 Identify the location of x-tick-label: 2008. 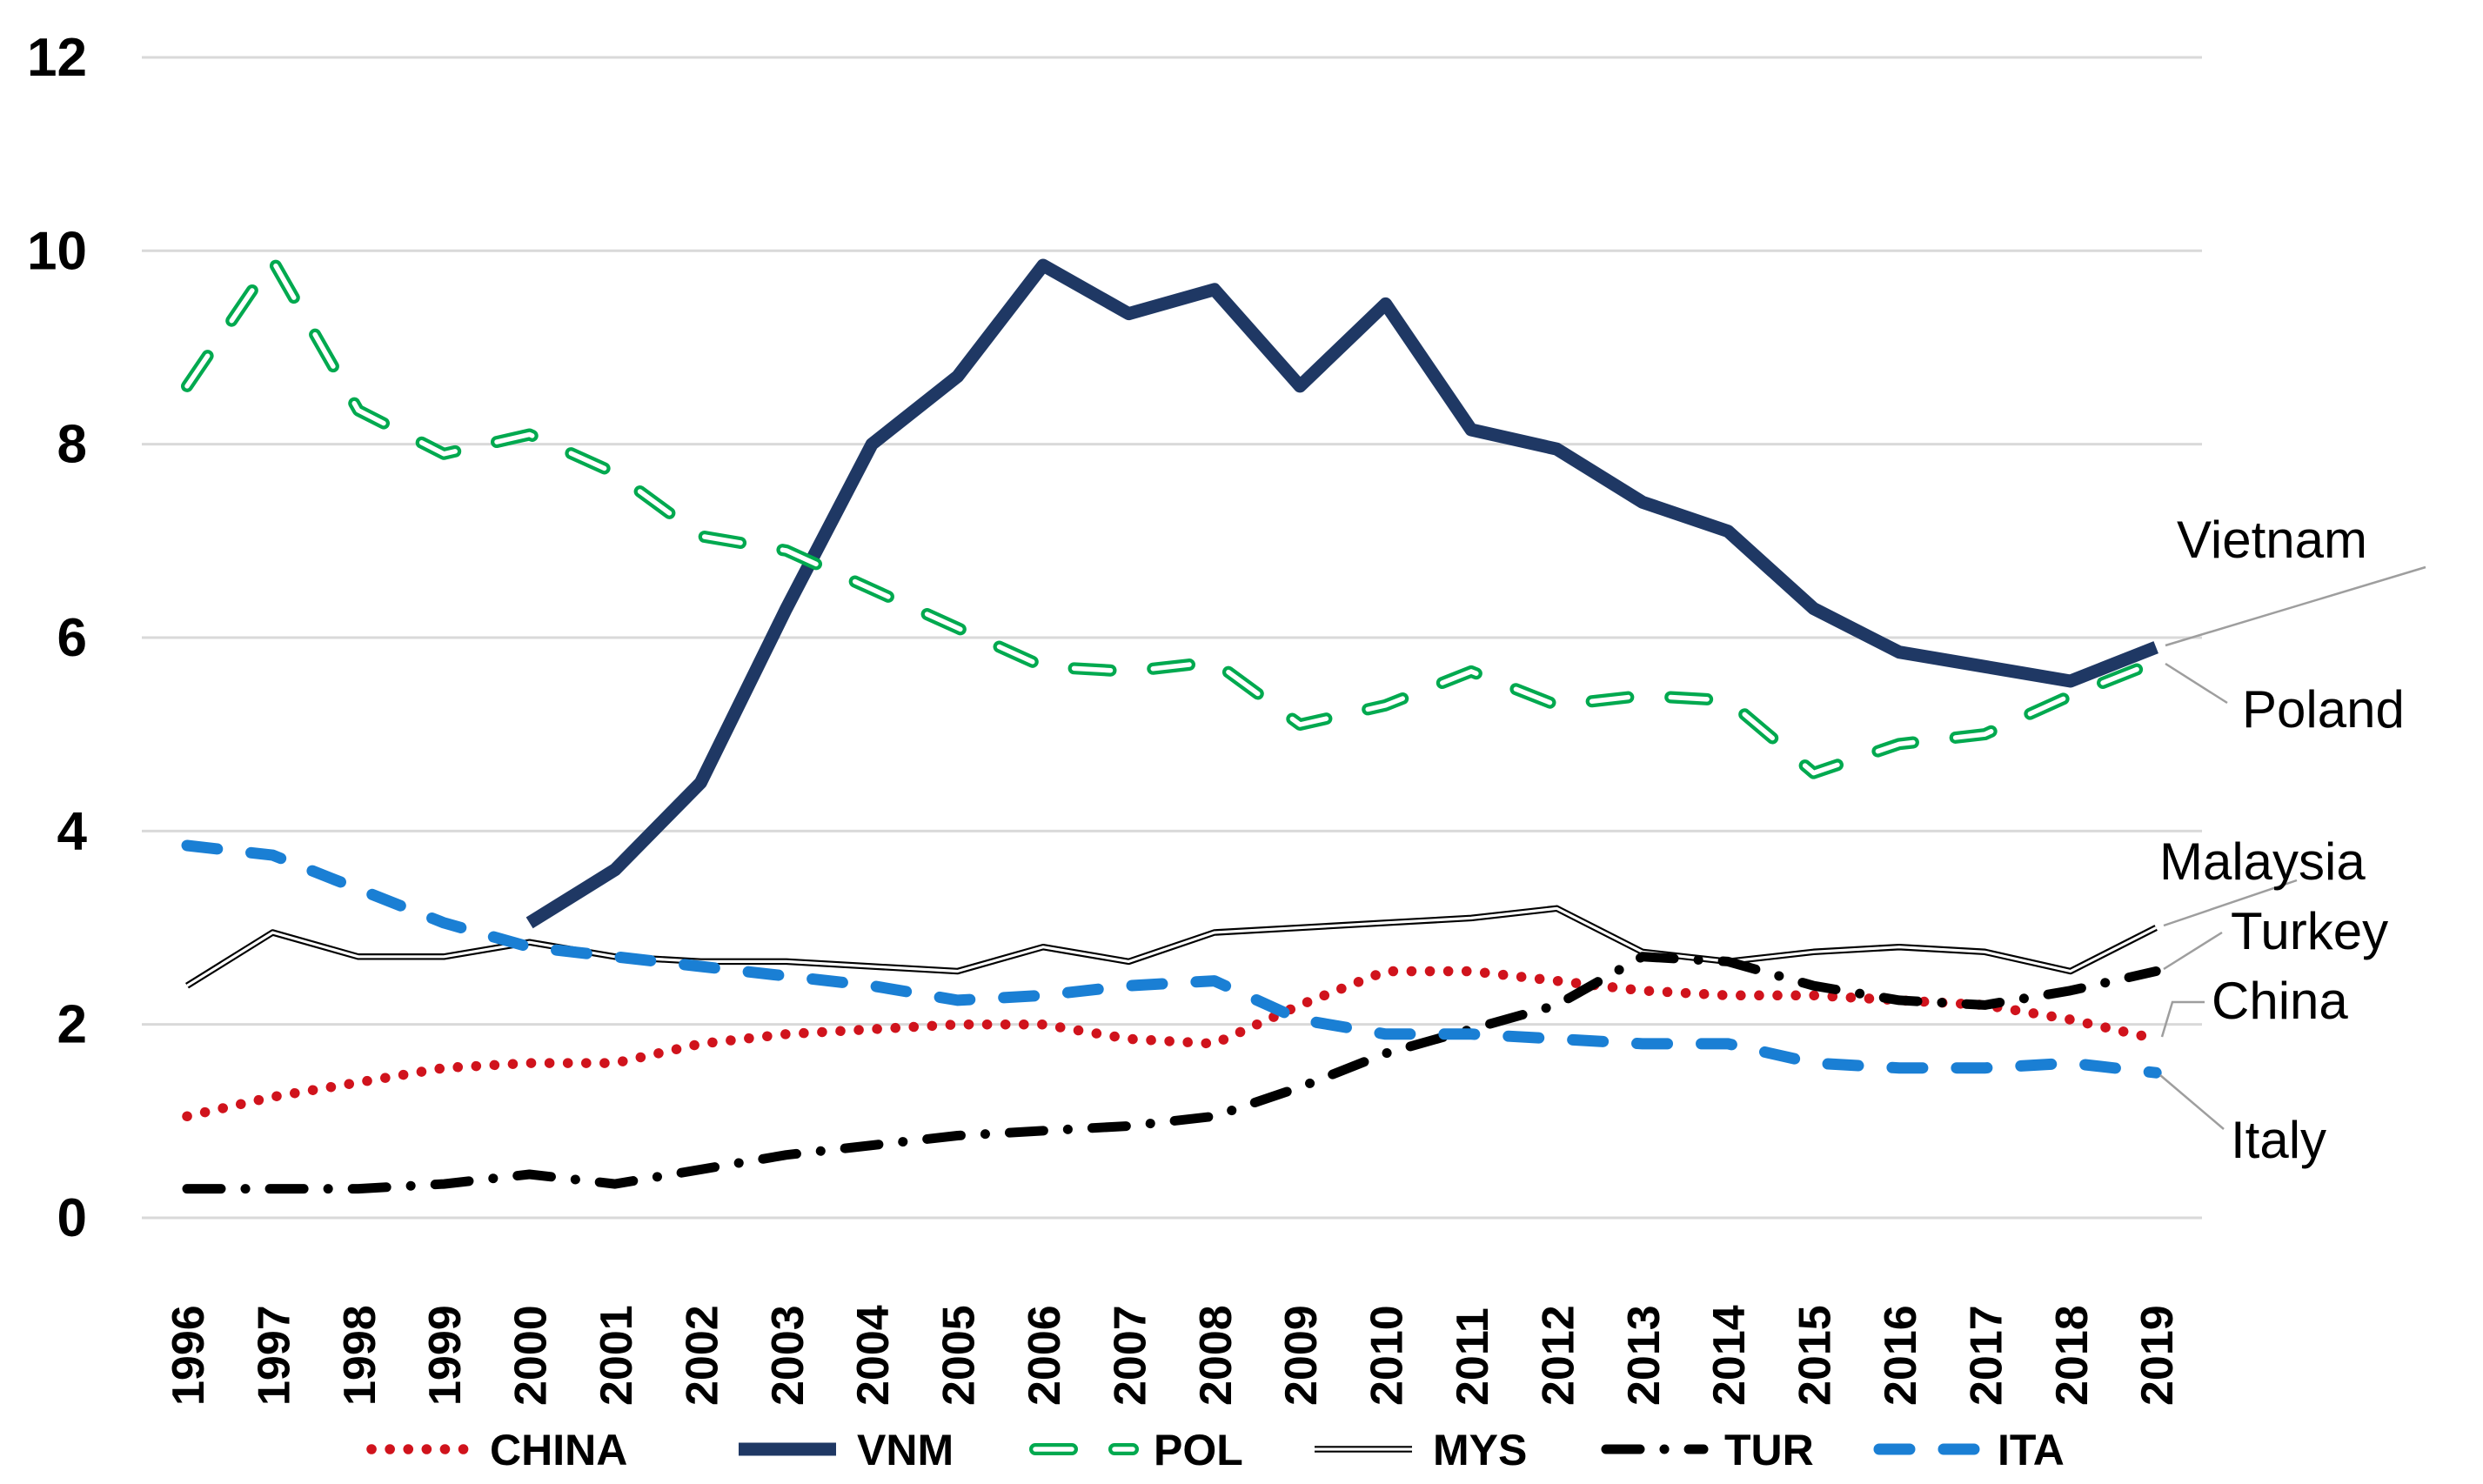
(1216, 1355).